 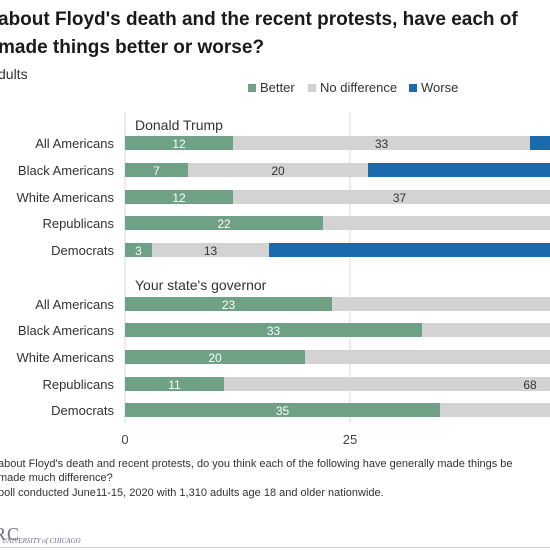 What do you see at coordinates (56, 478) in the screenshot?
I see `note-question-line-2: made much difference?` at bounding box center [56, 478].